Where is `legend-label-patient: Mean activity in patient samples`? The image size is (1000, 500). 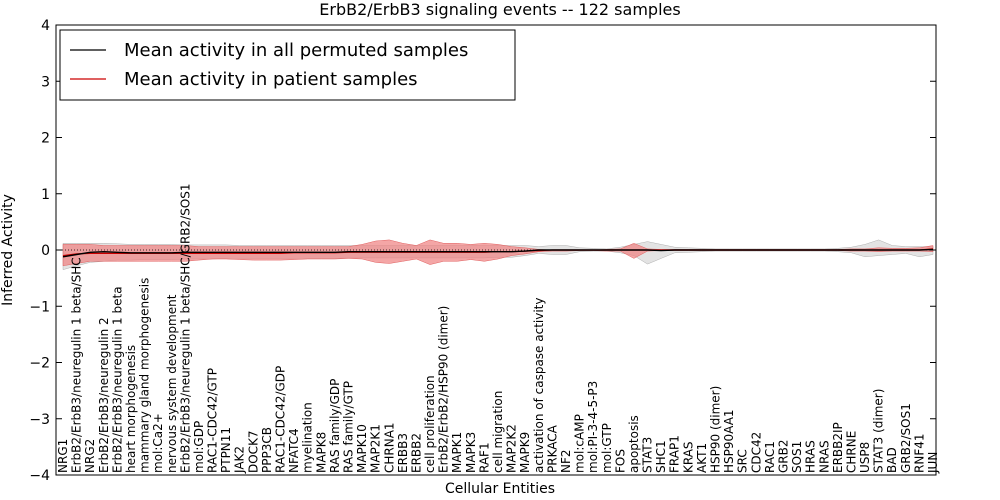
legend-label-patient: Mean activity in patient samples is located at coordinates (271, 79).